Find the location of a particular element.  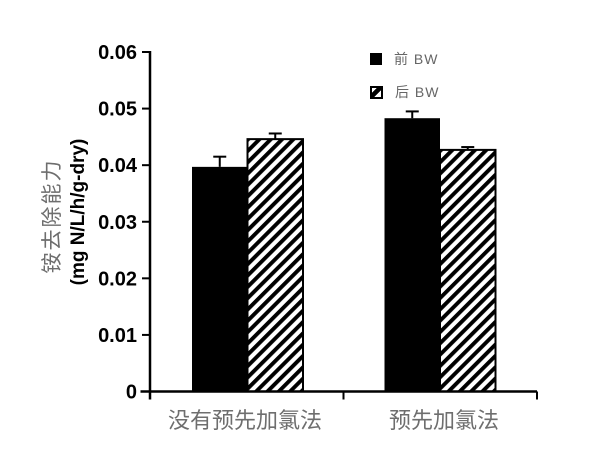

legend-swatch-solid-icon is located at coordinates (376, 59).